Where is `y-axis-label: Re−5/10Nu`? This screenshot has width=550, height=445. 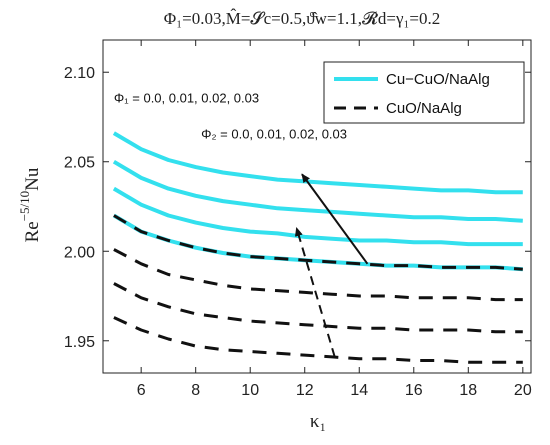 y-axis-label: Re−5/10Nu is located at coordinates (30, 204).